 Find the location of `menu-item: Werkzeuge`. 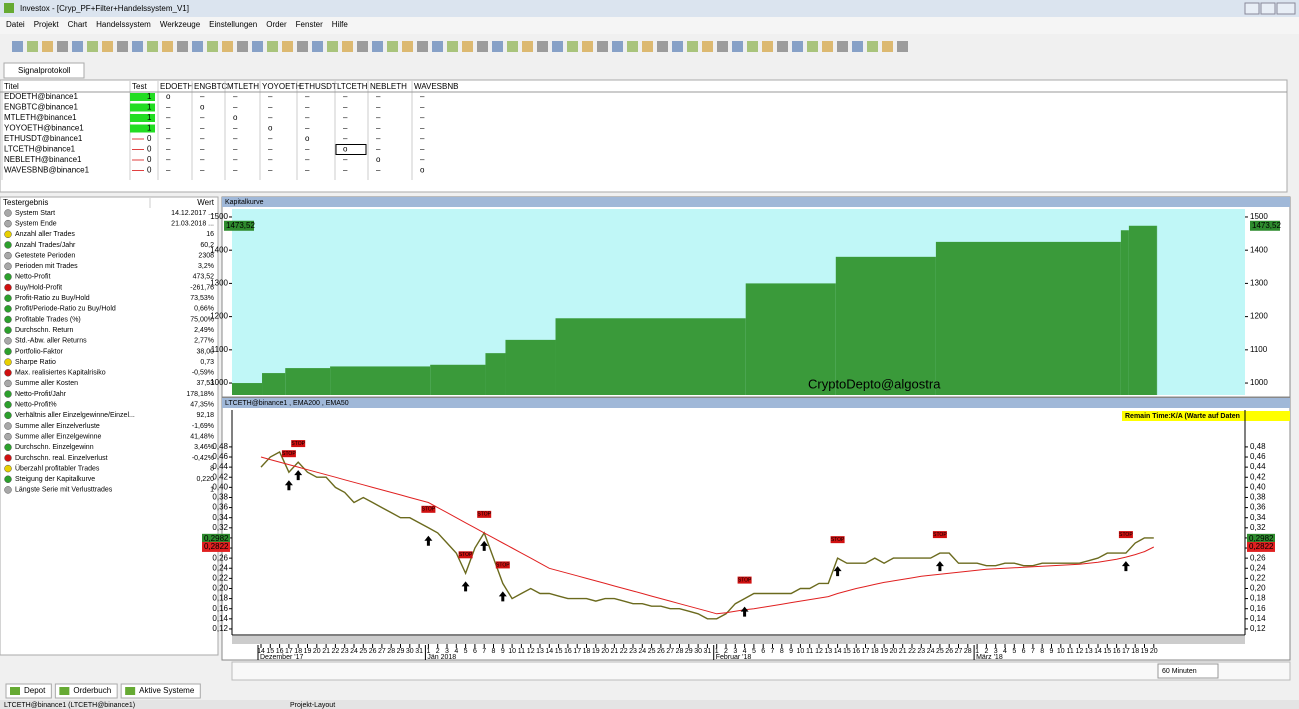

menu-item: Werkzeuge is located at coordinates (180, 24).